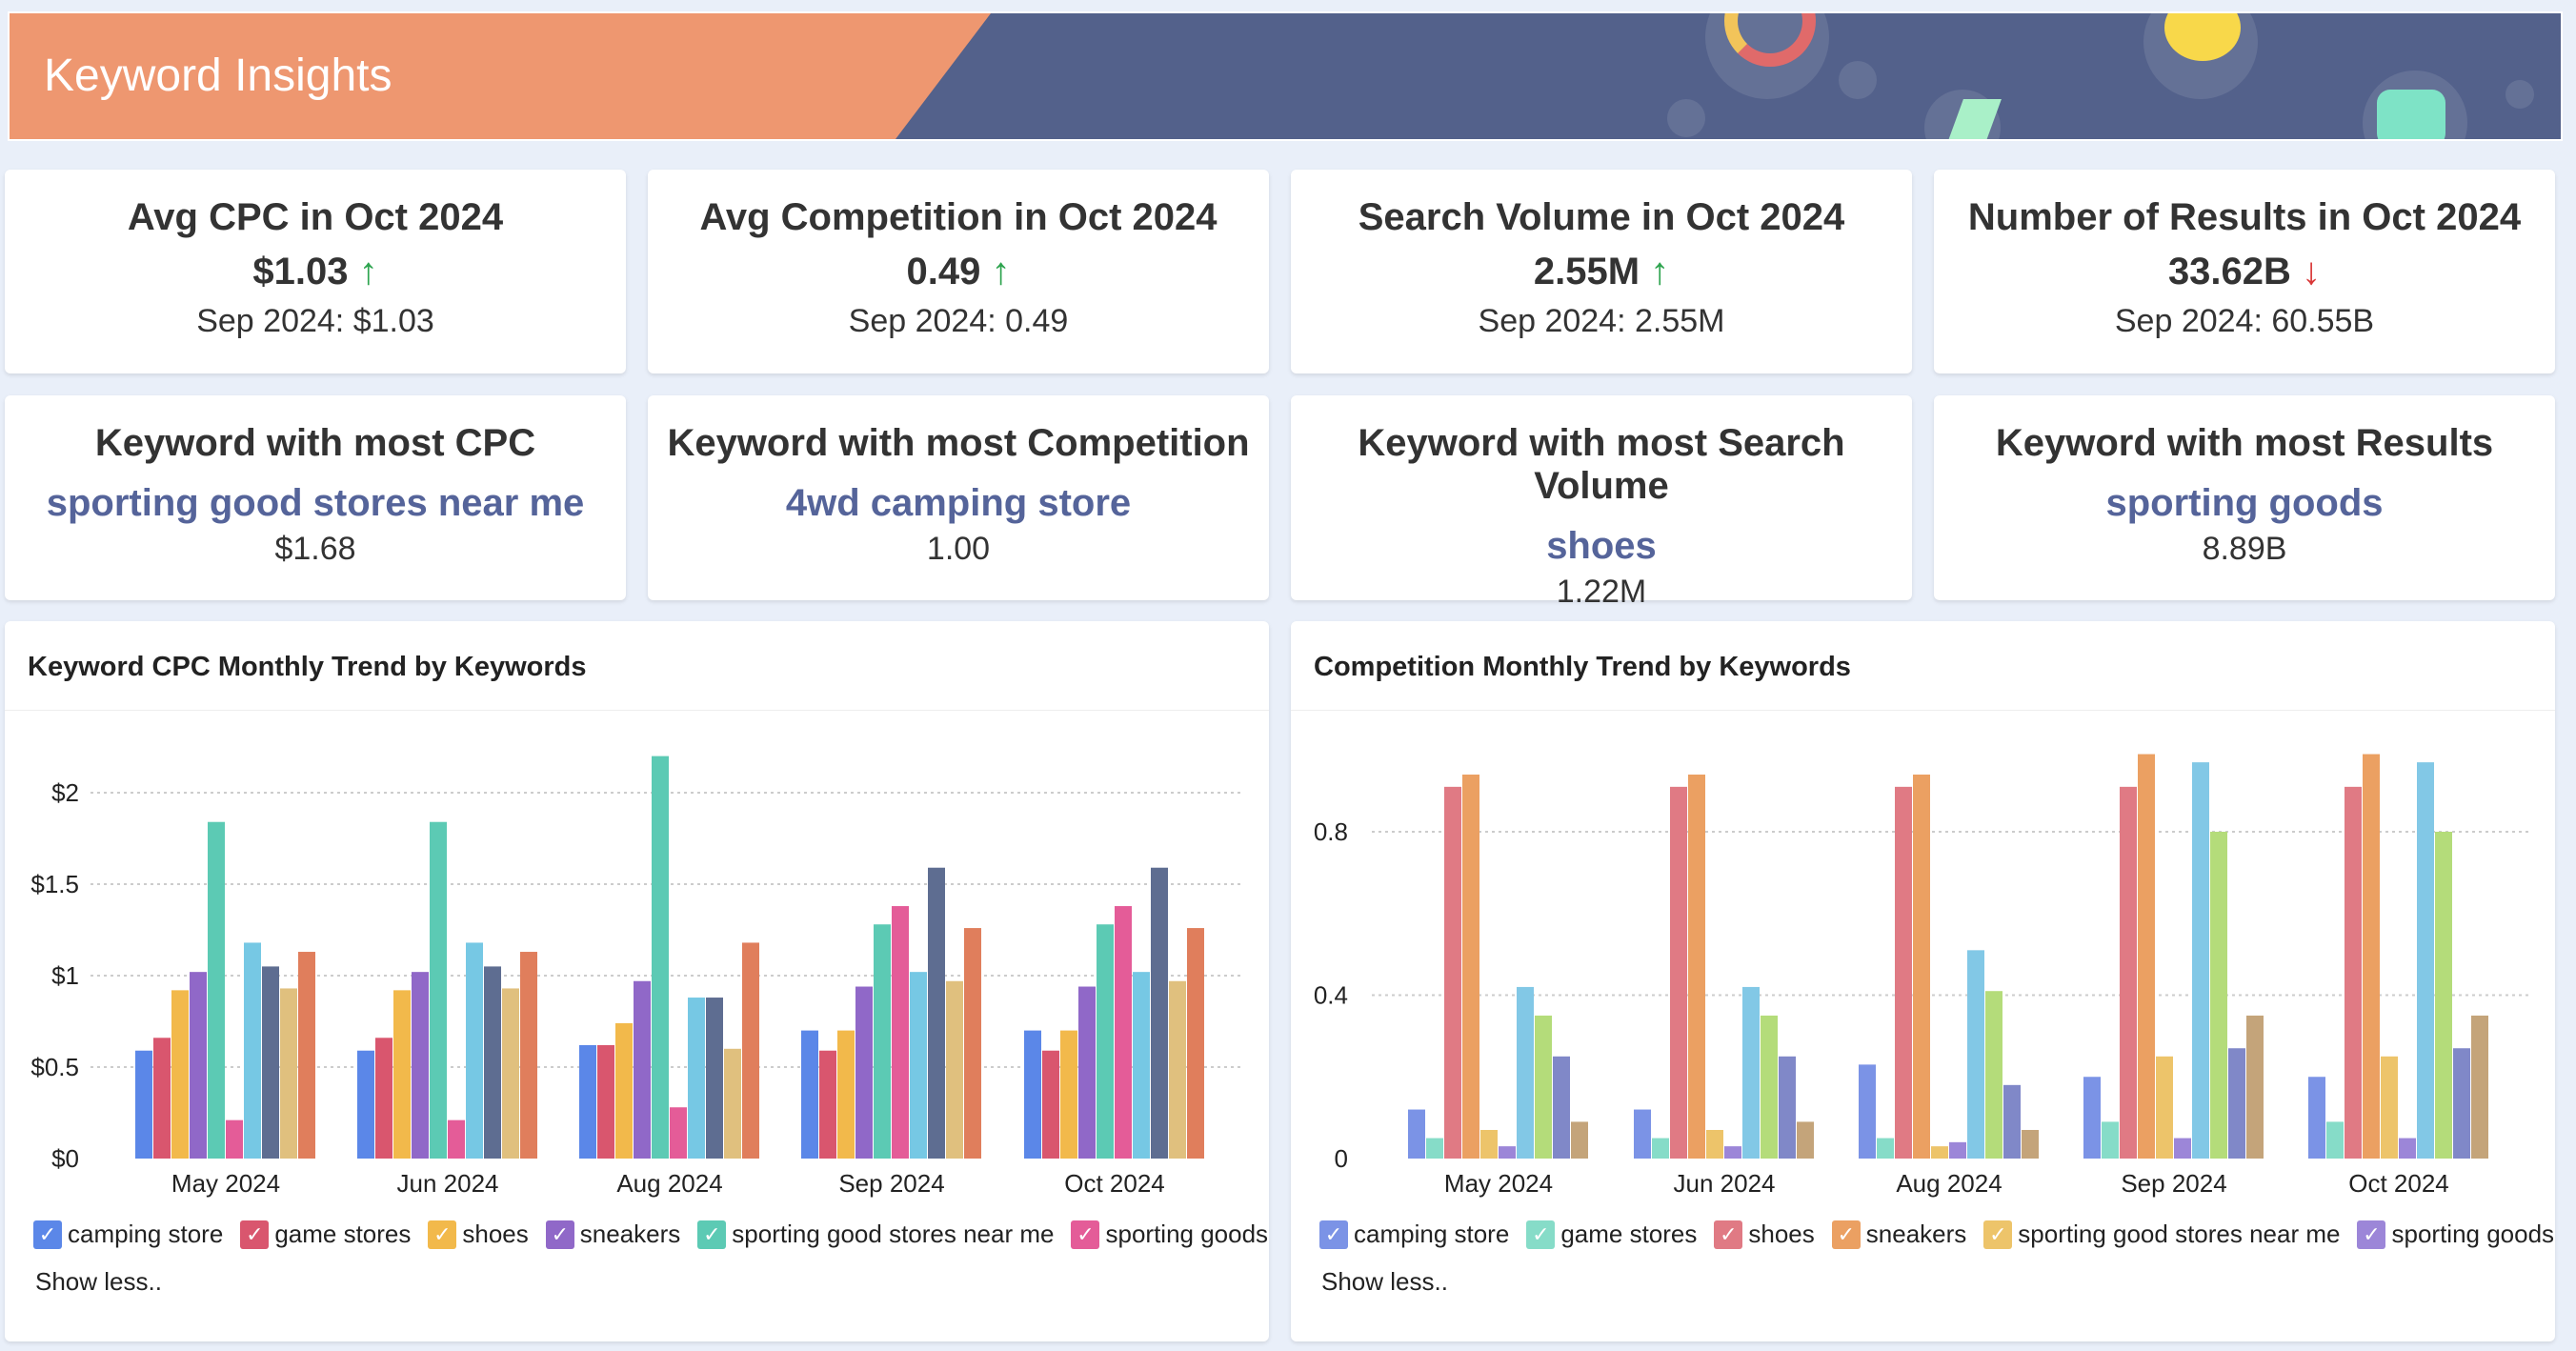  I want to click on show-less-link: Show less.., so click(1385, 1281).